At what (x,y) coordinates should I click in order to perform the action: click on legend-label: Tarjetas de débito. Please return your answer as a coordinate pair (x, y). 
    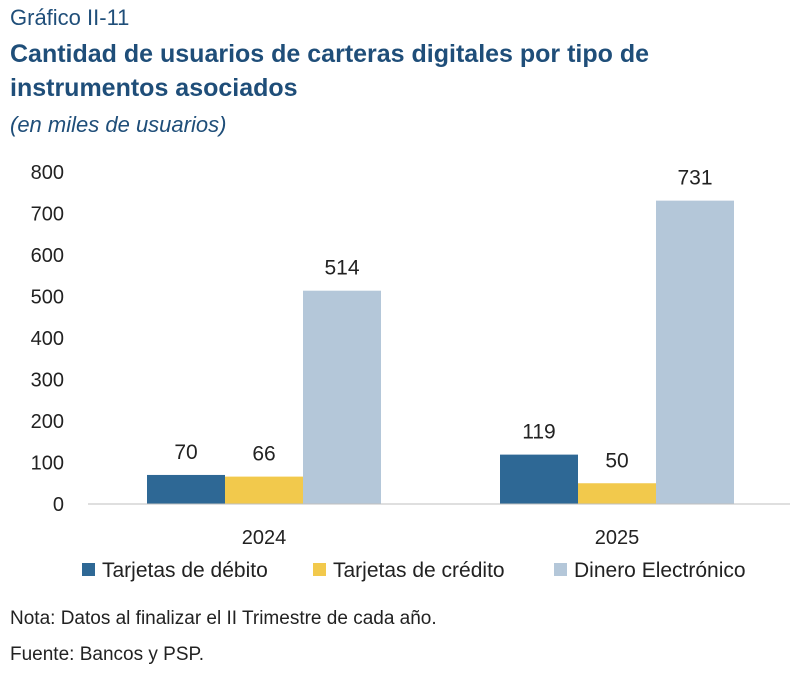
    Looking at the image, I should click on (185, 570).